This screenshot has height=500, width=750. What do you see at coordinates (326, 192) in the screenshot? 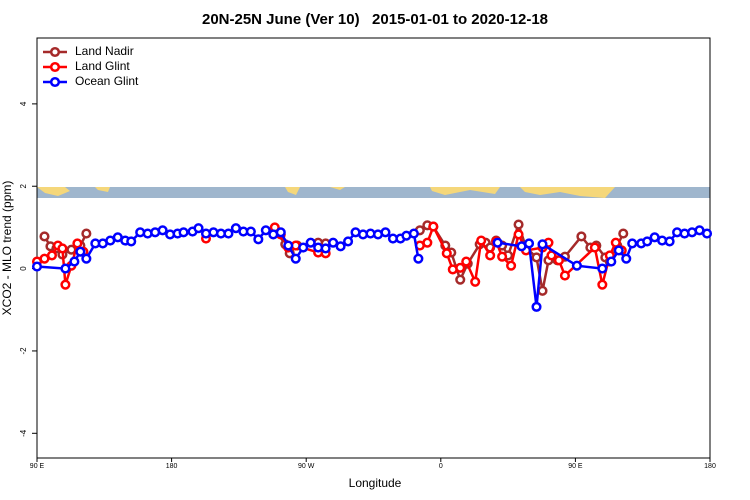
I see `land` at bounding box center [326, 192].